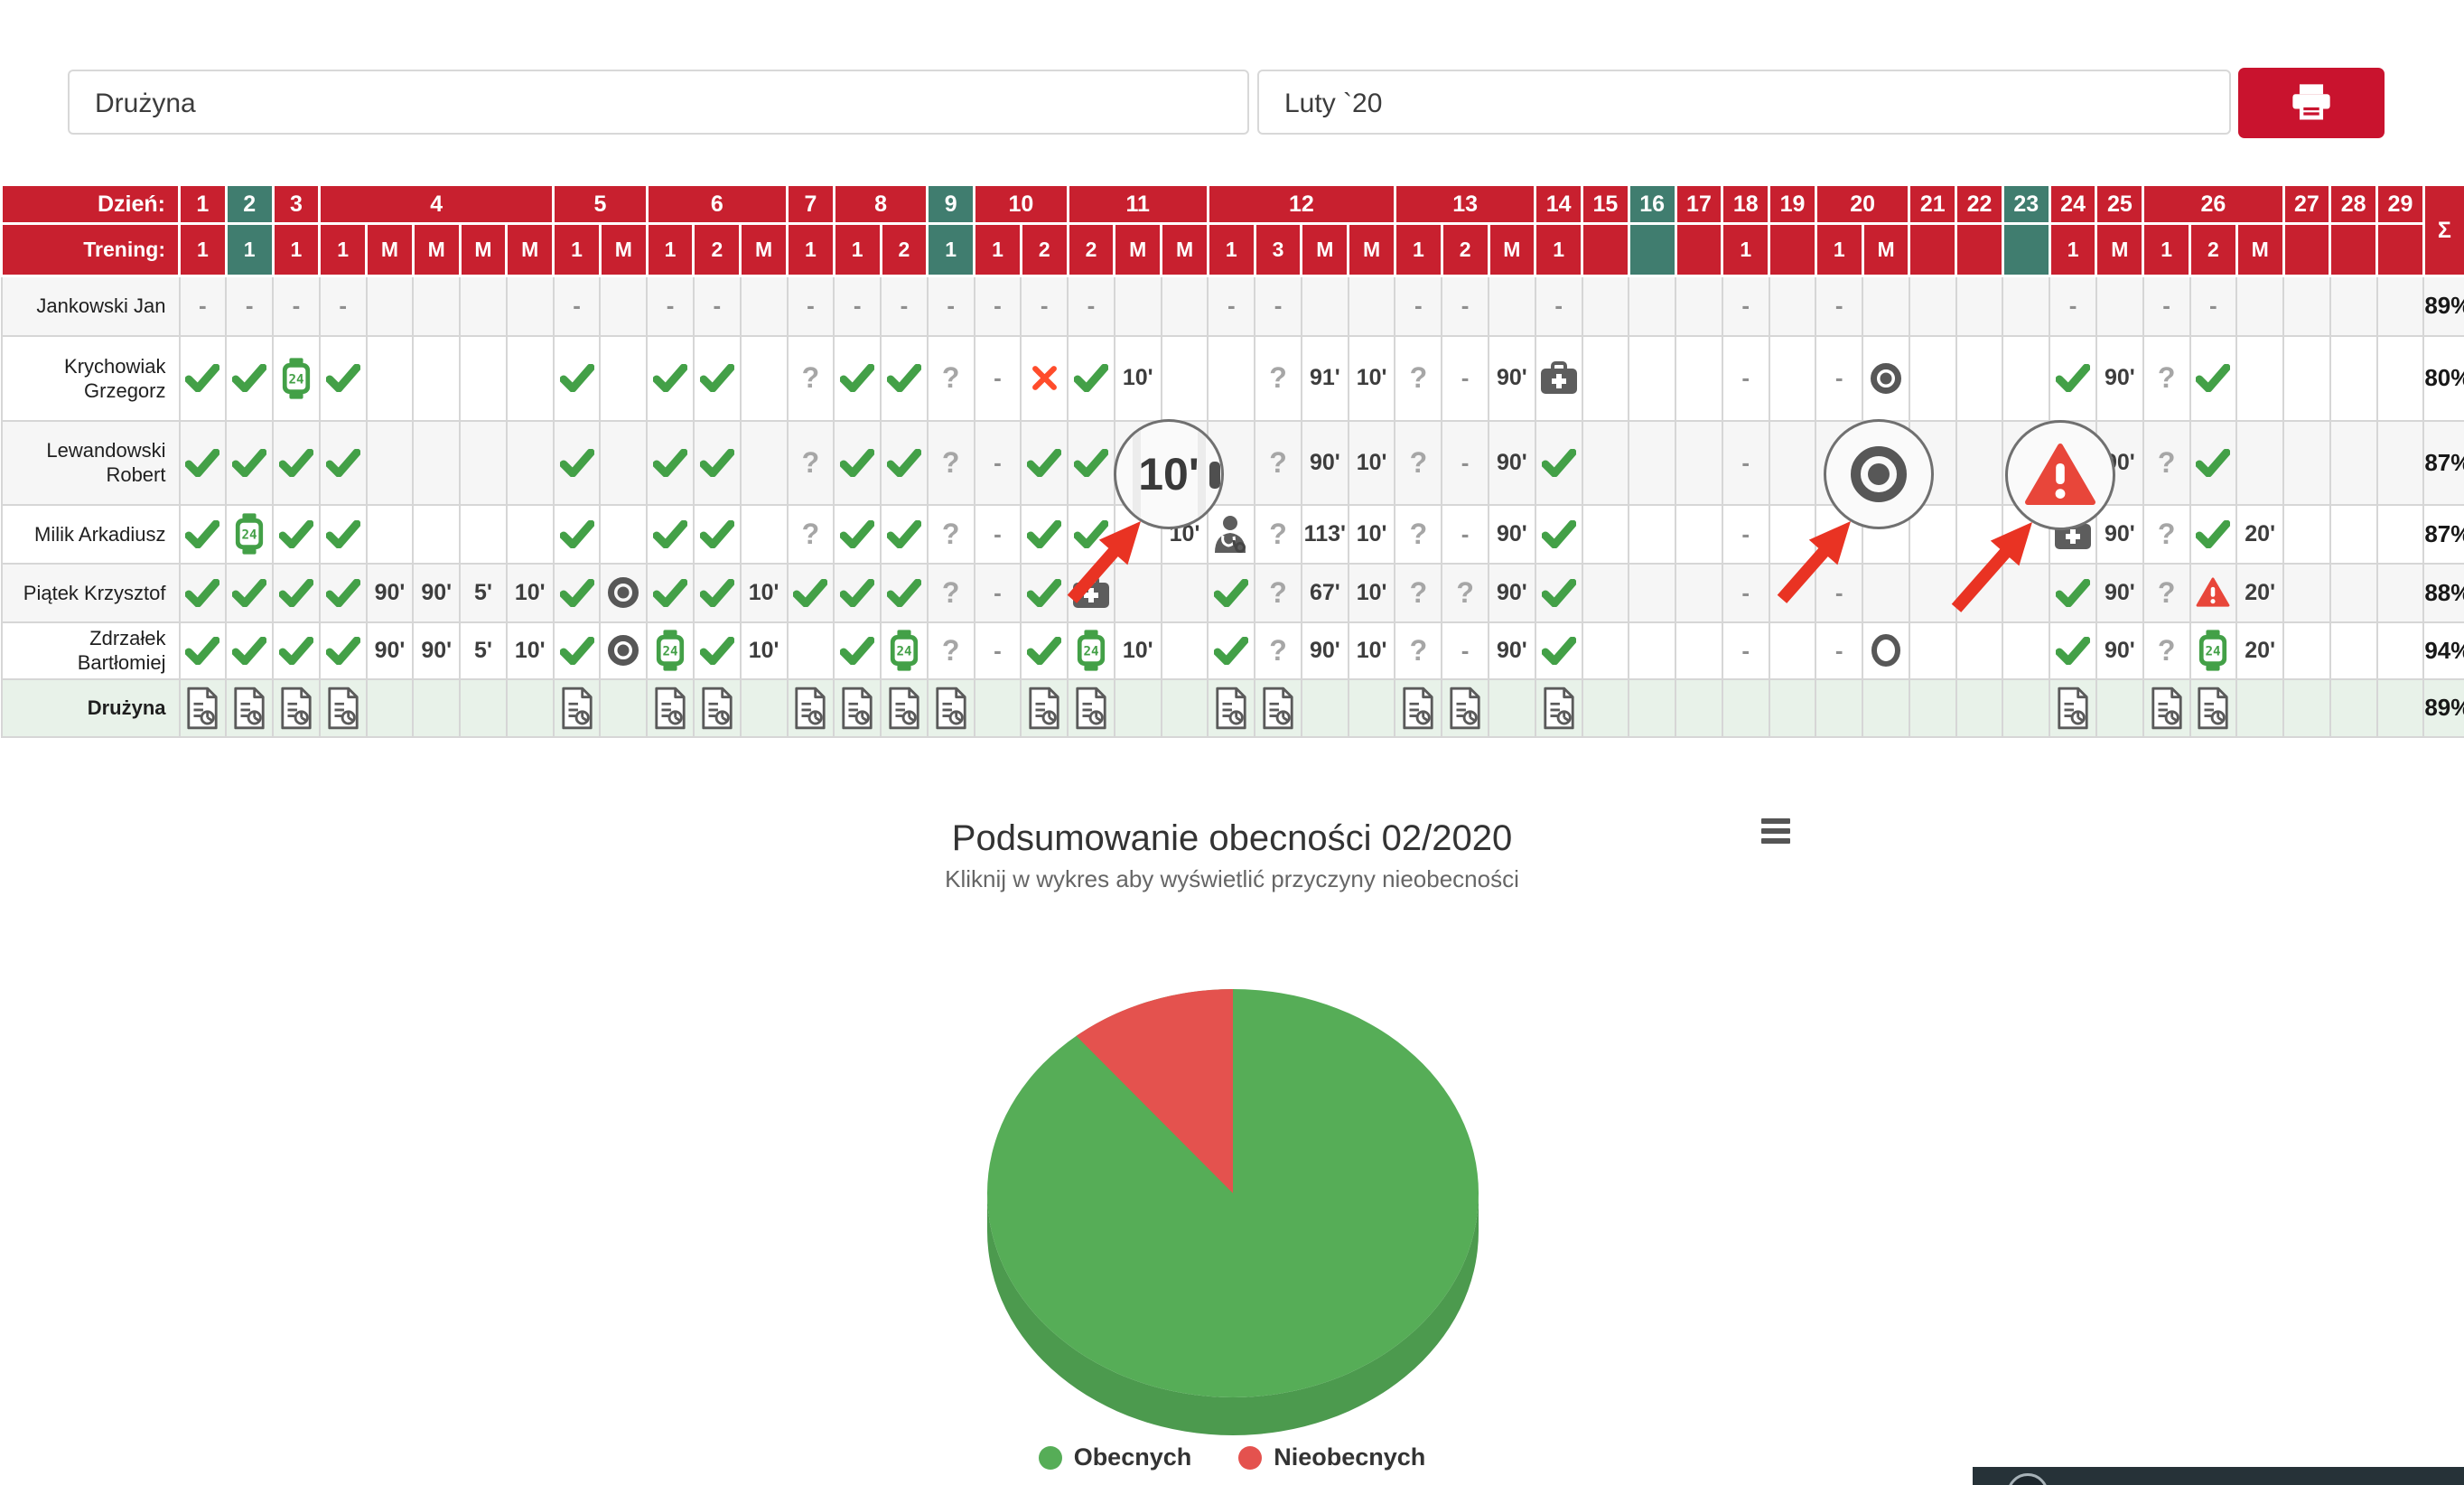 The image size is (2464, 1485). Describe the element at coordinates (1775, 833) in the screenshot. I see `chart-menu-icon` at that location.